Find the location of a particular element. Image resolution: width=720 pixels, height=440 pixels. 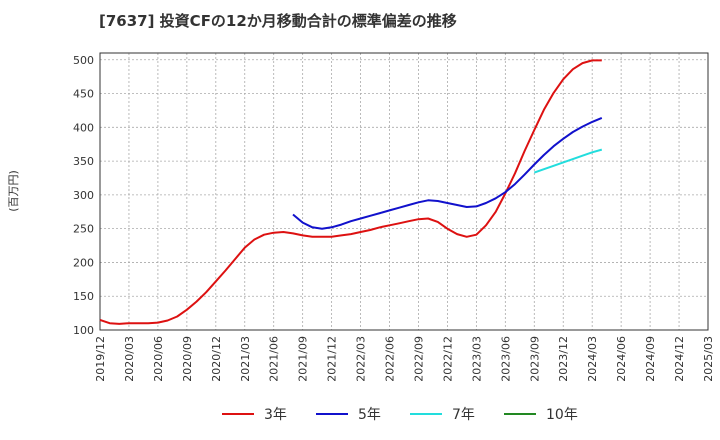

y-tick-label: 450 is located at coordinates (83, 94).